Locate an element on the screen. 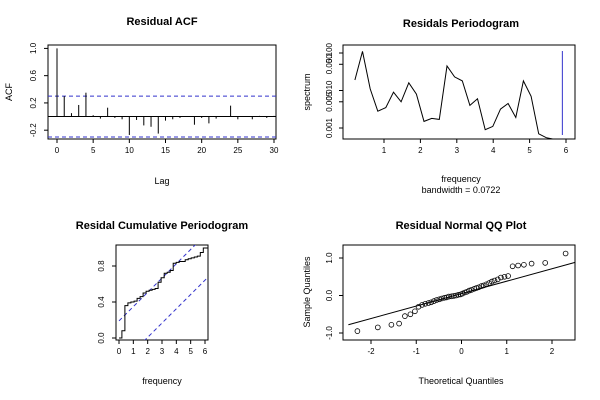 Image resolution: width=600 pixels, height=400 pixels. cumper-title: Residal Cumulative Periodogram is located at coordinates (162, 226).